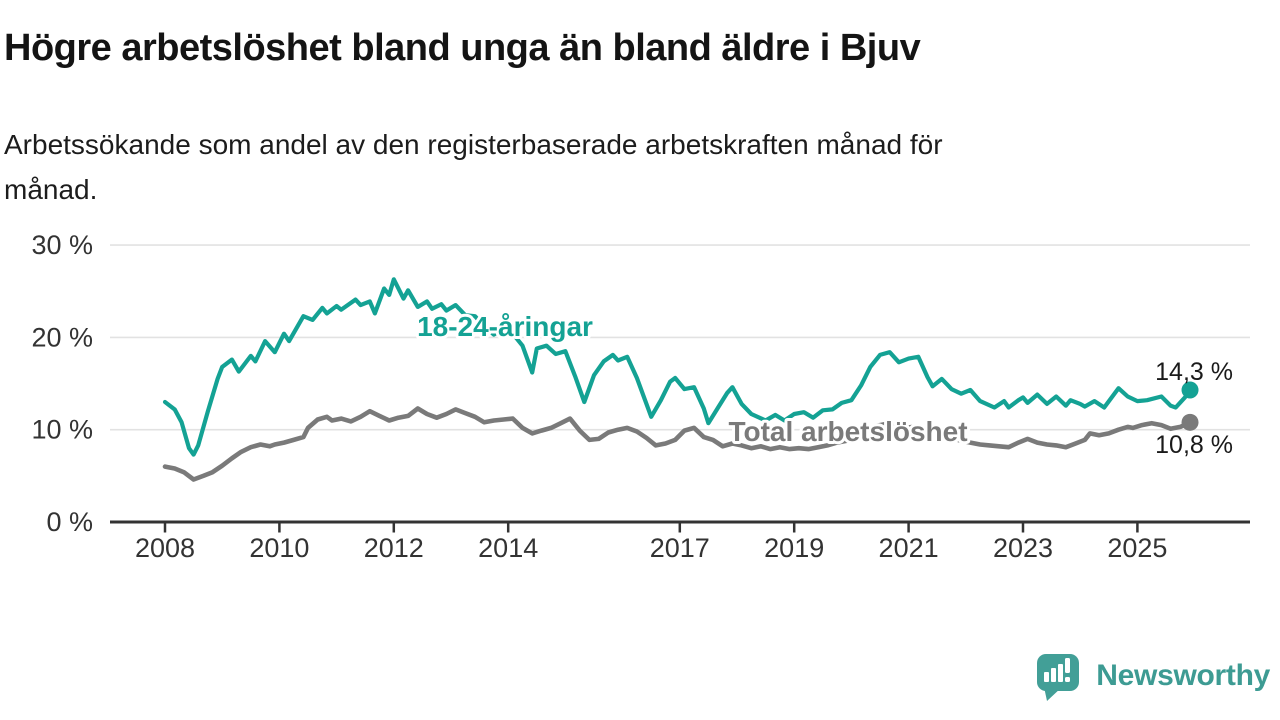  Describe the element at coordinates (1023, 548) in the screenshot. I see `x-tick-label-2023: 2023` at that location.